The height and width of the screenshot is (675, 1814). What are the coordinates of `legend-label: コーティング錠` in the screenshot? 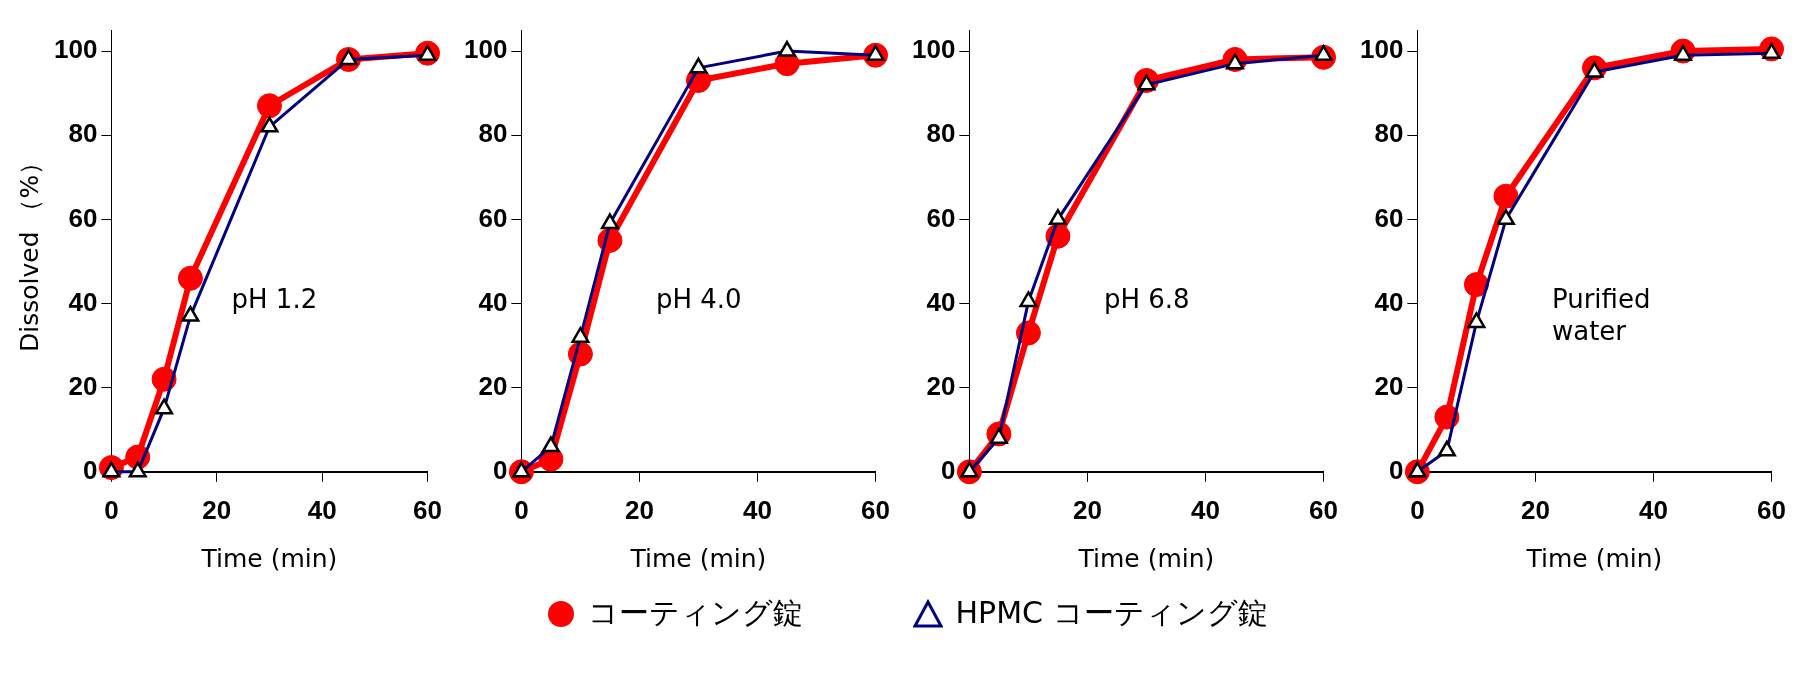 It's located at (696, 613).